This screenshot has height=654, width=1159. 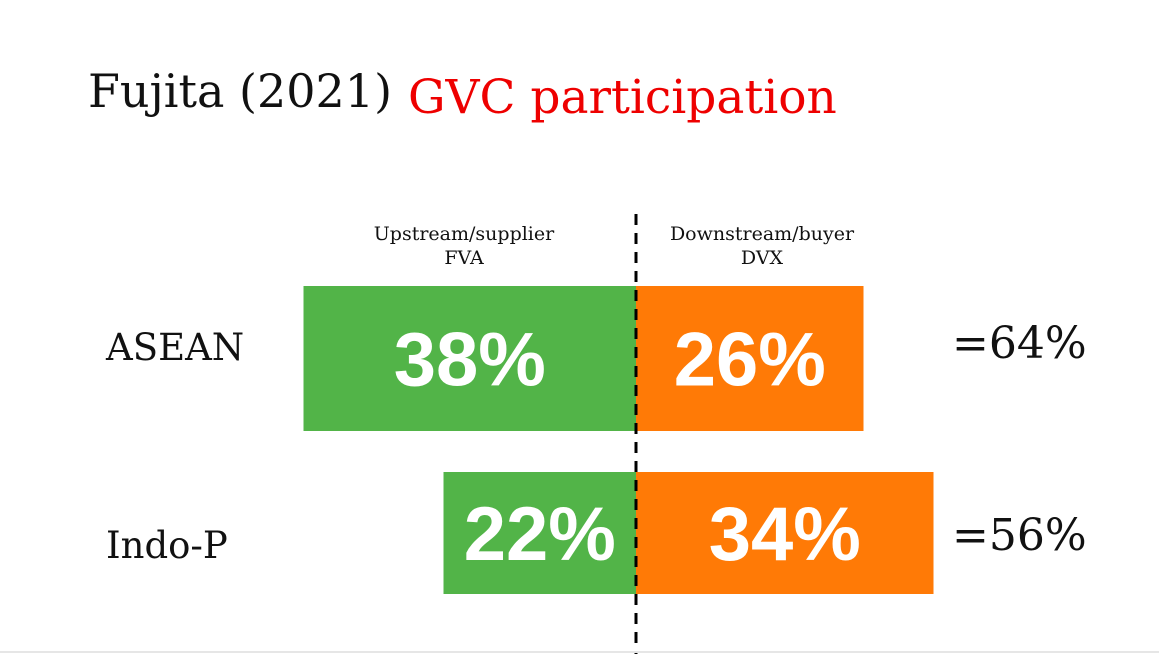 What do you see at coordinates (175, 347) in the screenshot?
I see `row-label-asean: ASEAN` at bounding box center [175, 347].